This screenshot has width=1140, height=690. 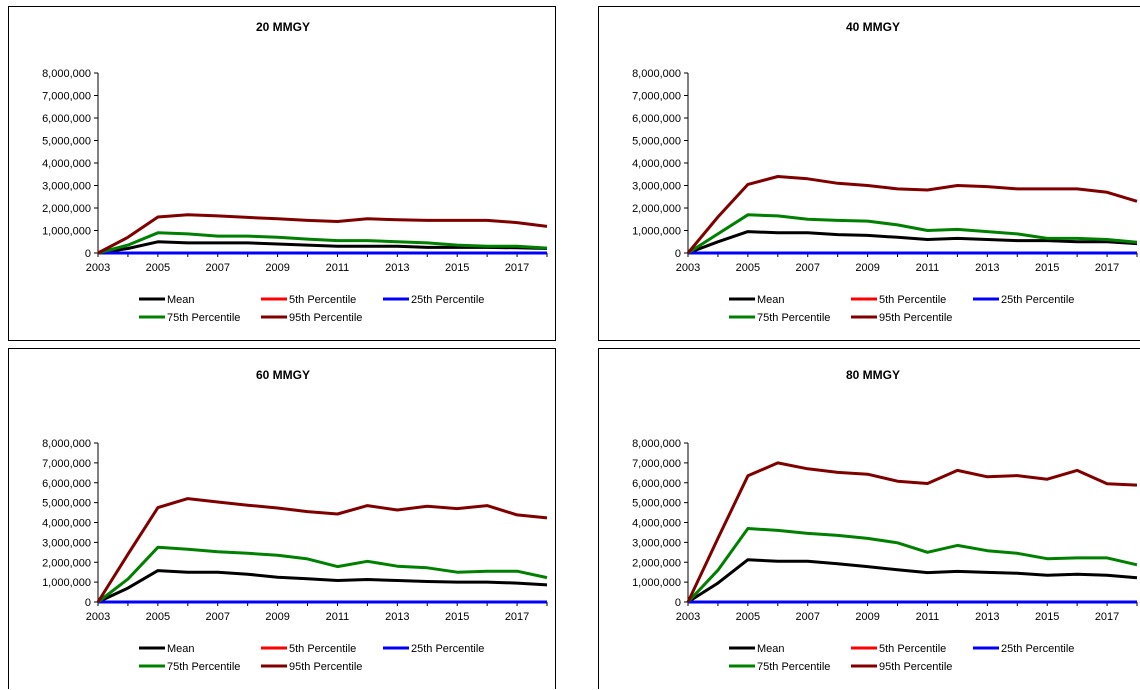 What do you see at coordinates (873, 27) in the screenshot?
I see `chart-title: 40 MMGY` at bounding box center [873, 27].